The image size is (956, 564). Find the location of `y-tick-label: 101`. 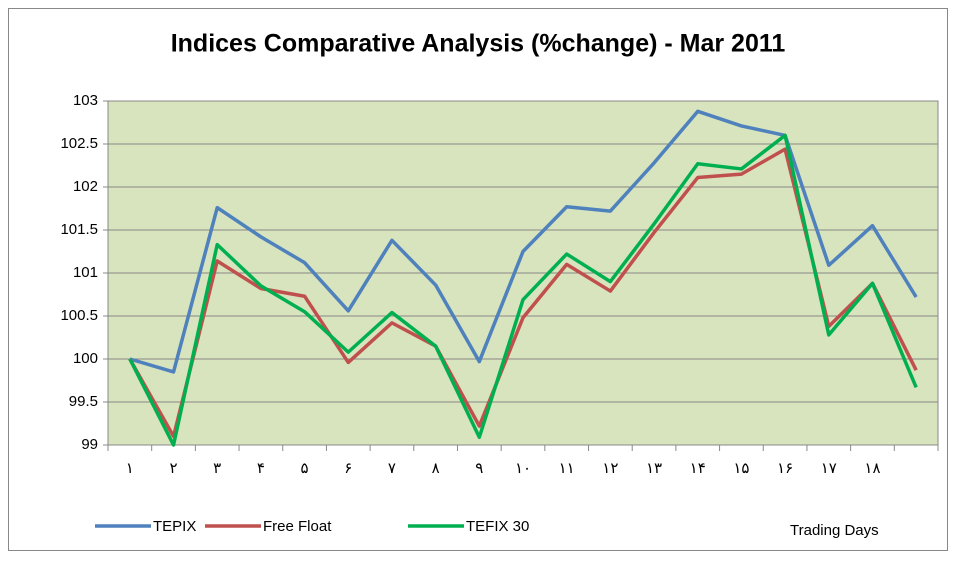

y-tick-label: 101 is located at coordinates (85, 272).